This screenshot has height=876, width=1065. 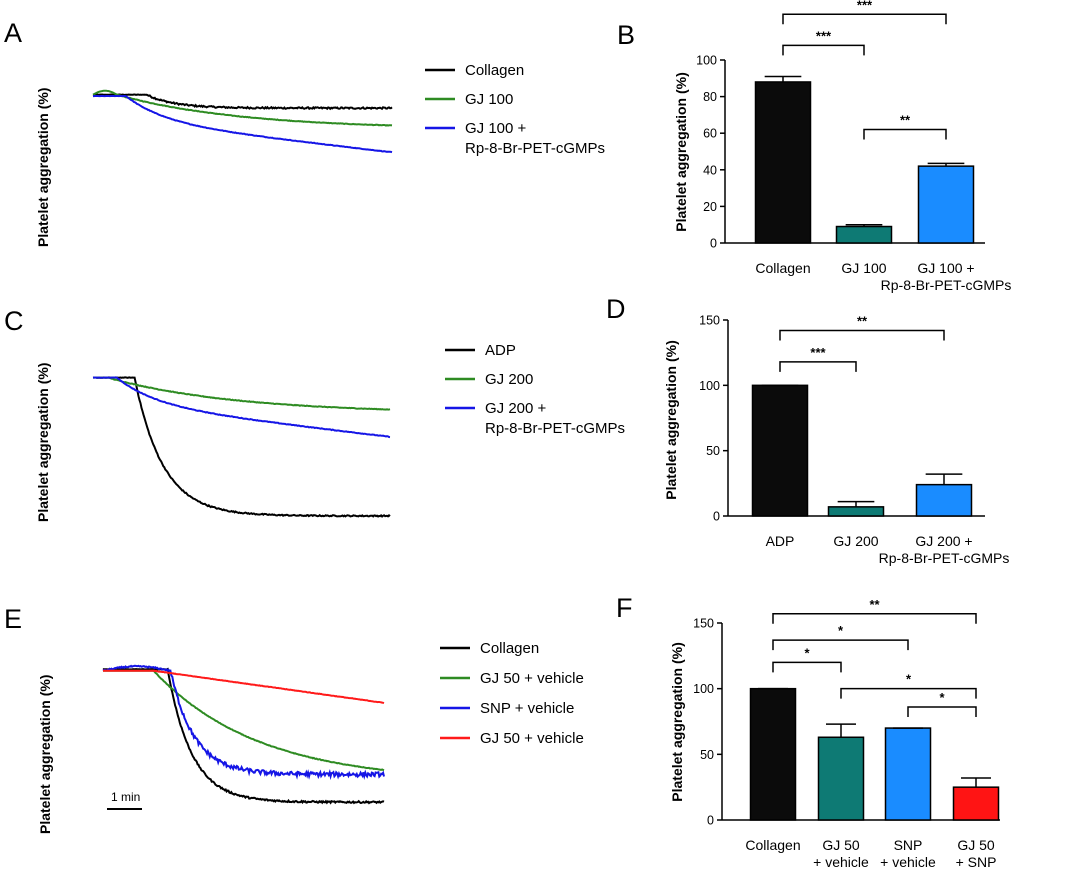 What do you see at coordinates (489, 99) in the screenshot?
I see `legend-label: GJ 100` at bounding box center [489, 99].